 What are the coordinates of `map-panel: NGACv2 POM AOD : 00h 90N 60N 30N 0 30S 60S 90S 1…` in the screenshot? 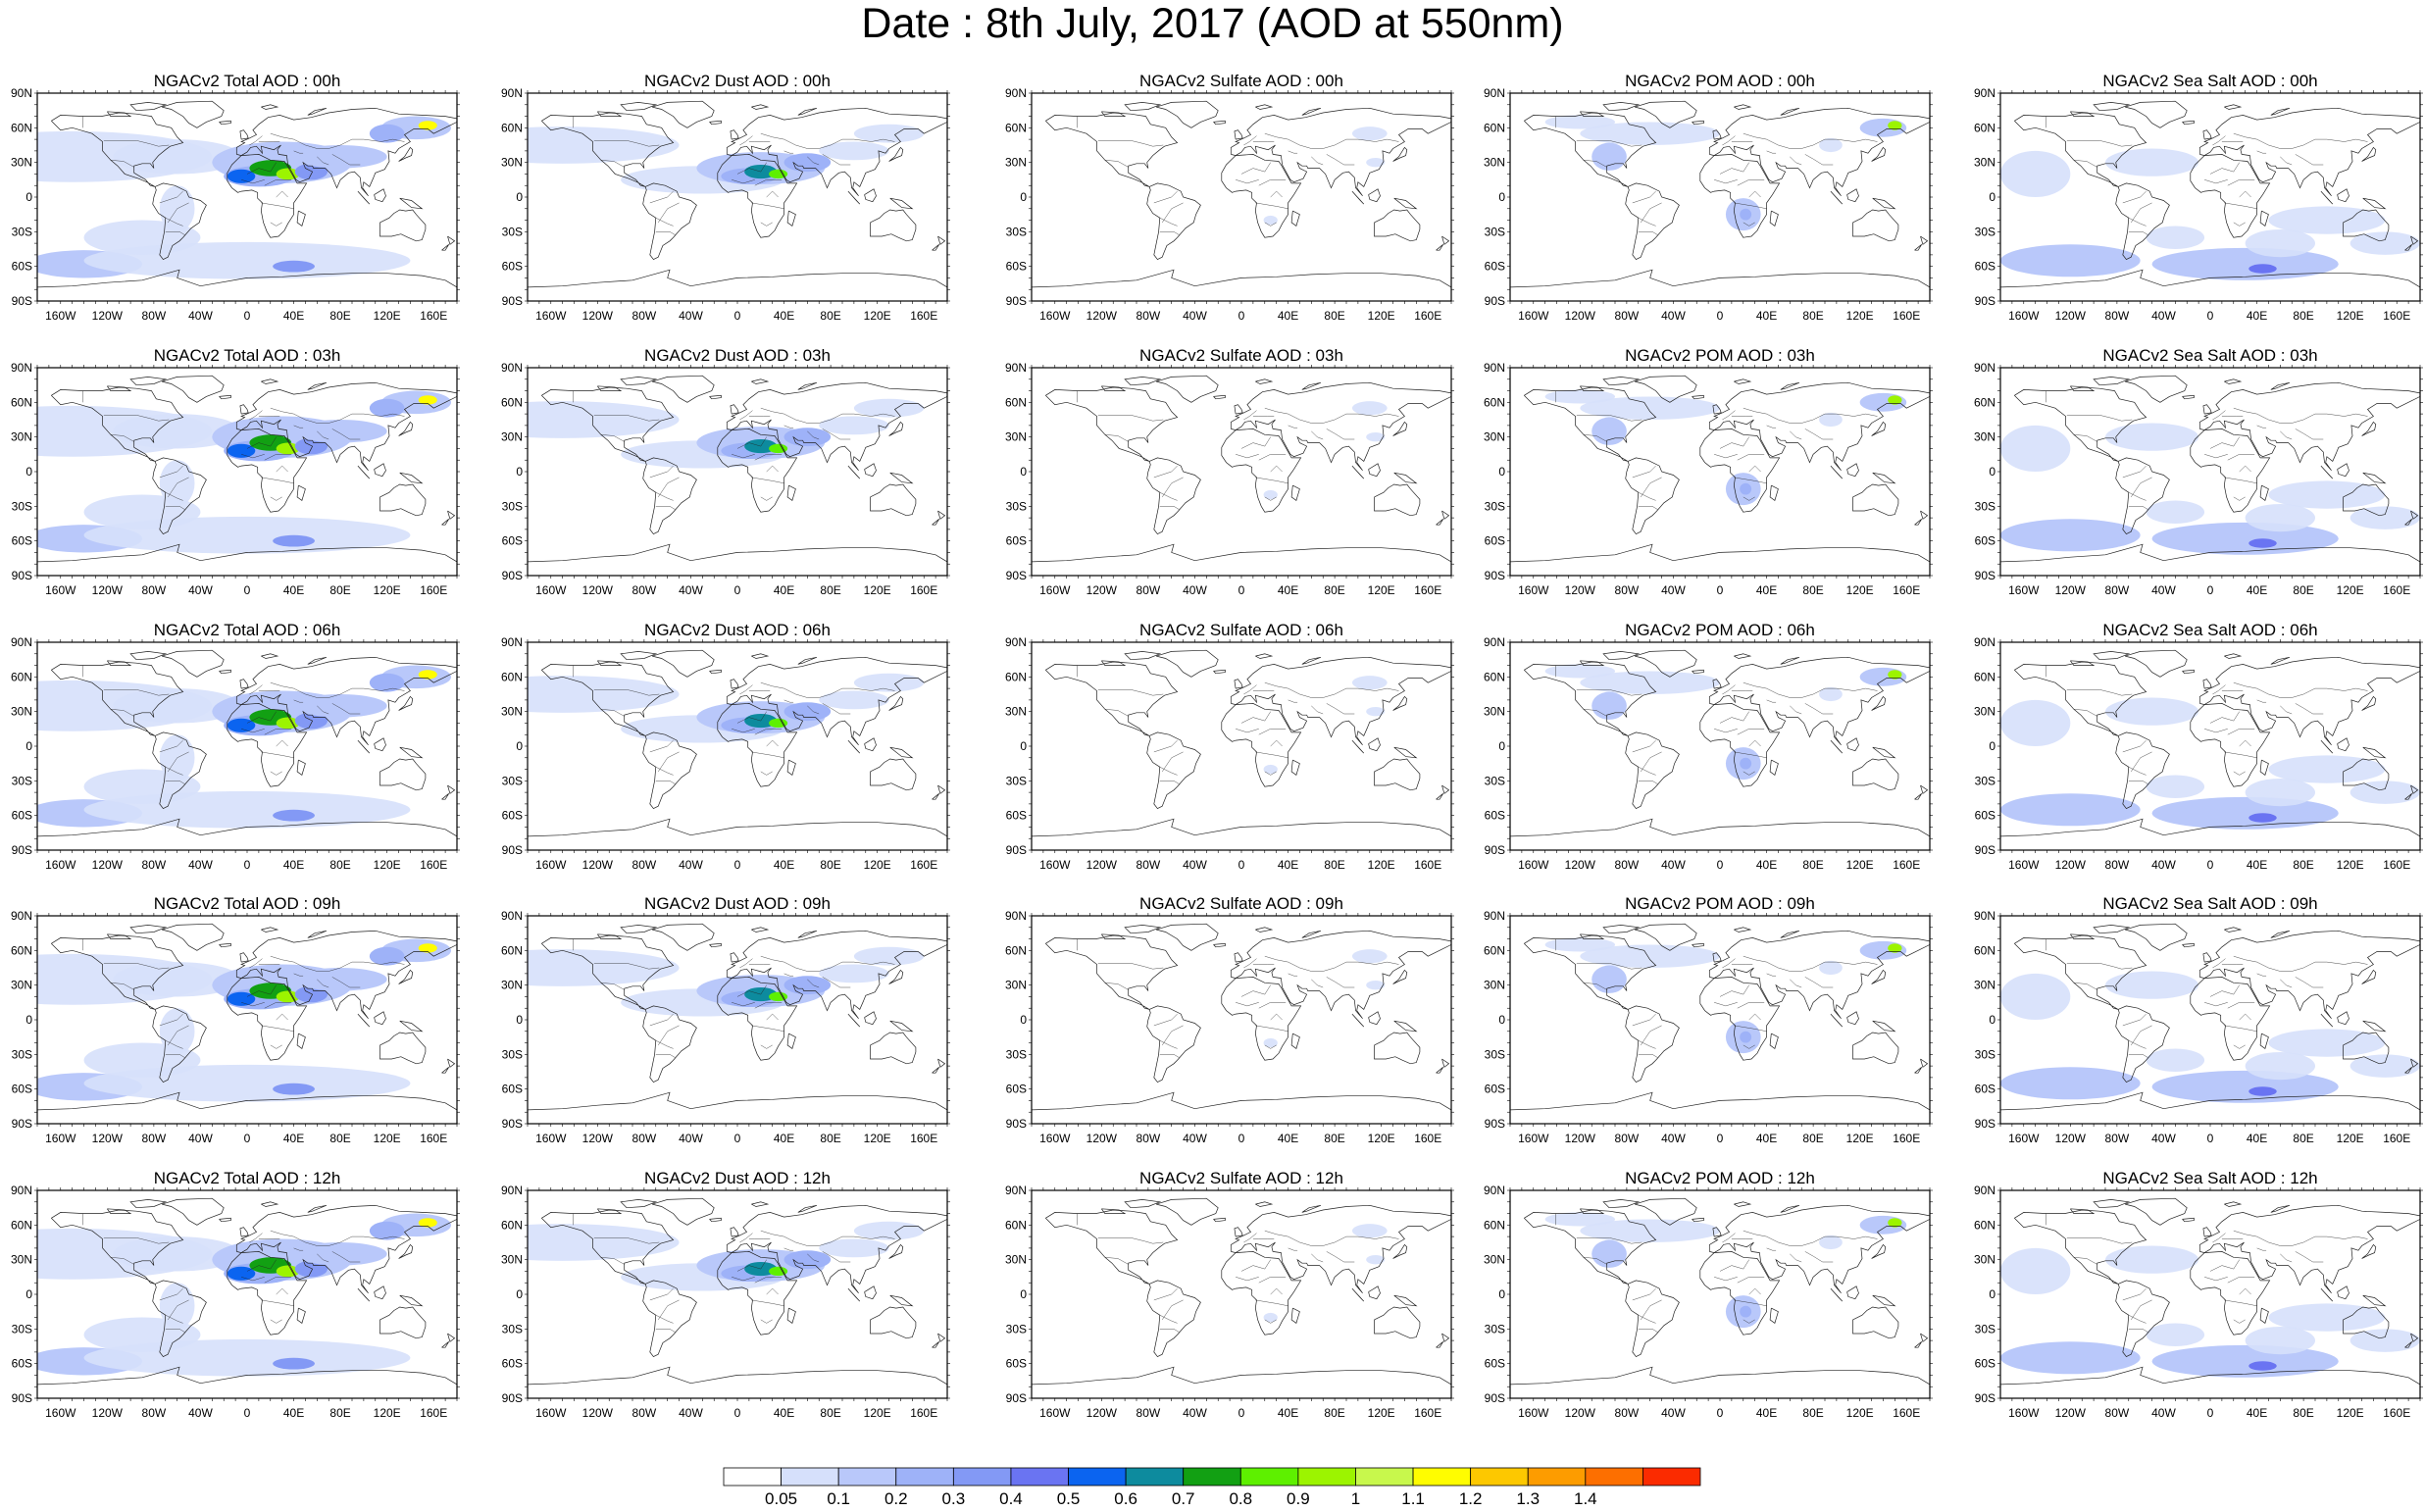 It's located at (1732, 204).